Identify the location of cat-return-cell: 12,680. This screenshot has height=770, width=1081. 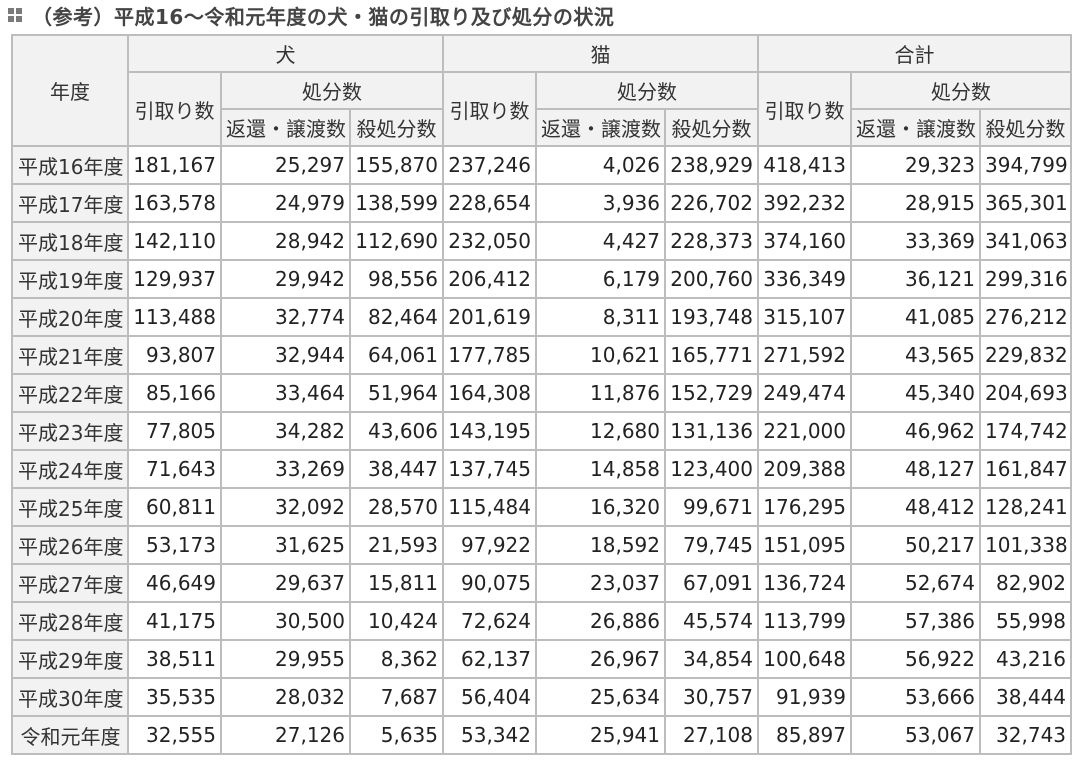
(600, 431).